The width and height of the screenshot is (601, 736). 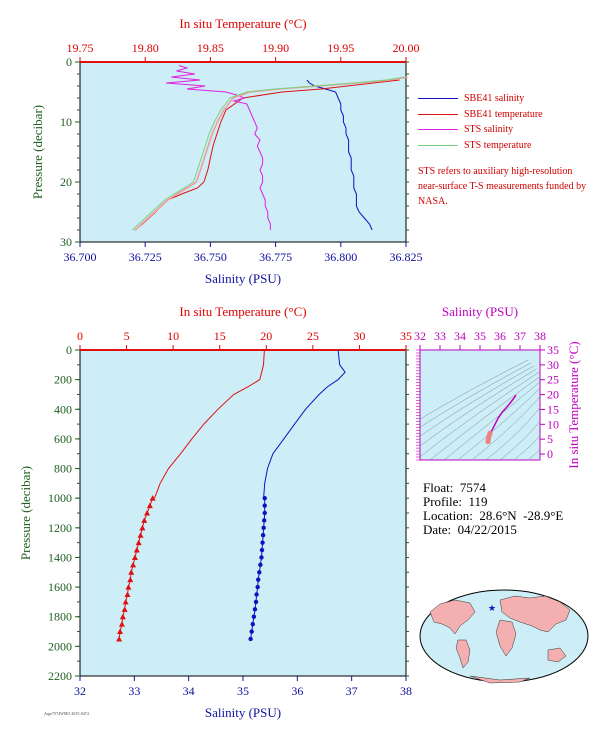 I want to click on top-series, so click(x=269, y=148).